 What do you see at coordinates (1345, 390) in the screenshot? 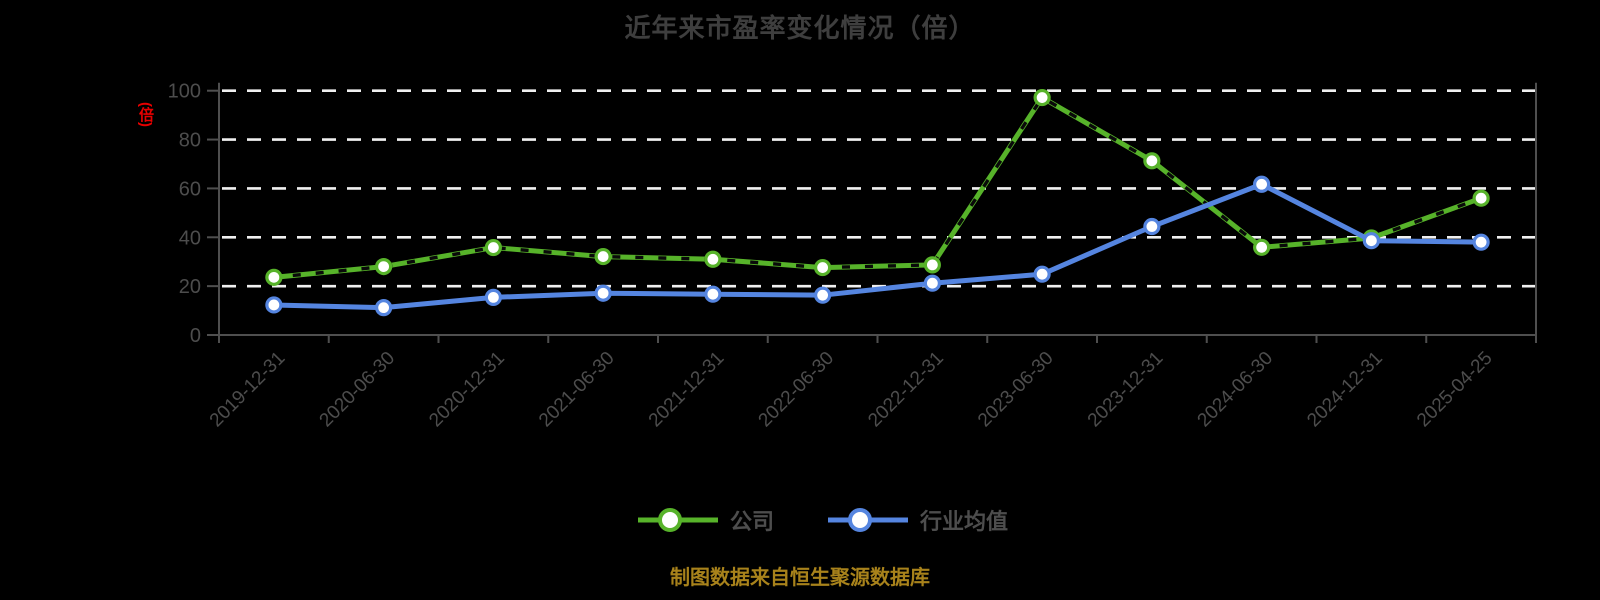
I see `x-tick-label: 2024-12-31` at bounding box center [1345, 390].